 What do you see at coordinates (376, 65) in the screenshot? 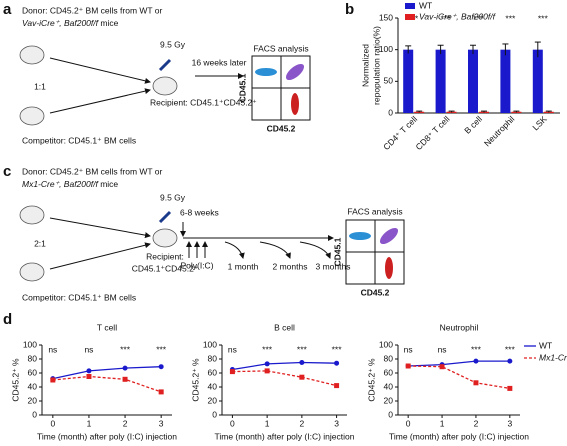
I see `y-axis-label: repopulation ratio(%)` at bounding box center [376, 65].